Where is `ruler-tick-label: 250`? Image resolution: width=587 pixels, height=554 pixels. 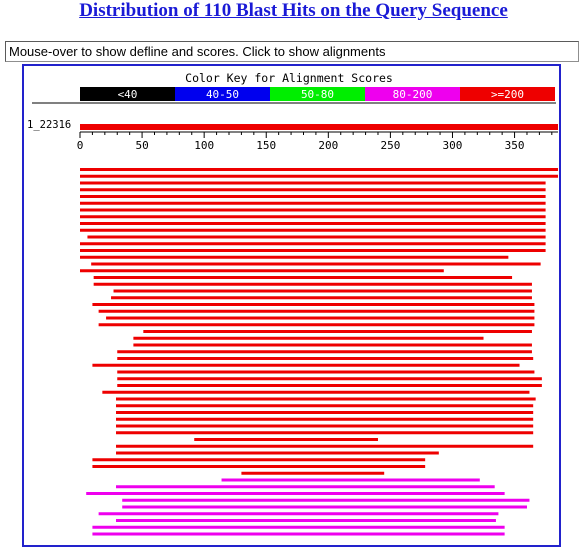
ruler-tick-label: 250 is located at coordinates (390, 145).